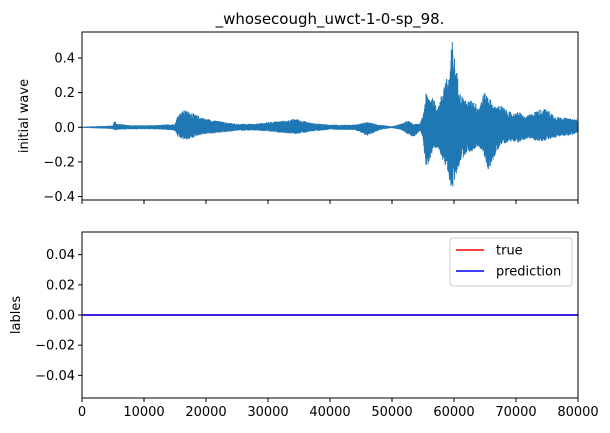  What do you see at coordinates (59, 197) in the screenshot?
I see `y-tick-label: −0.4` at bounding box center [59, 197].